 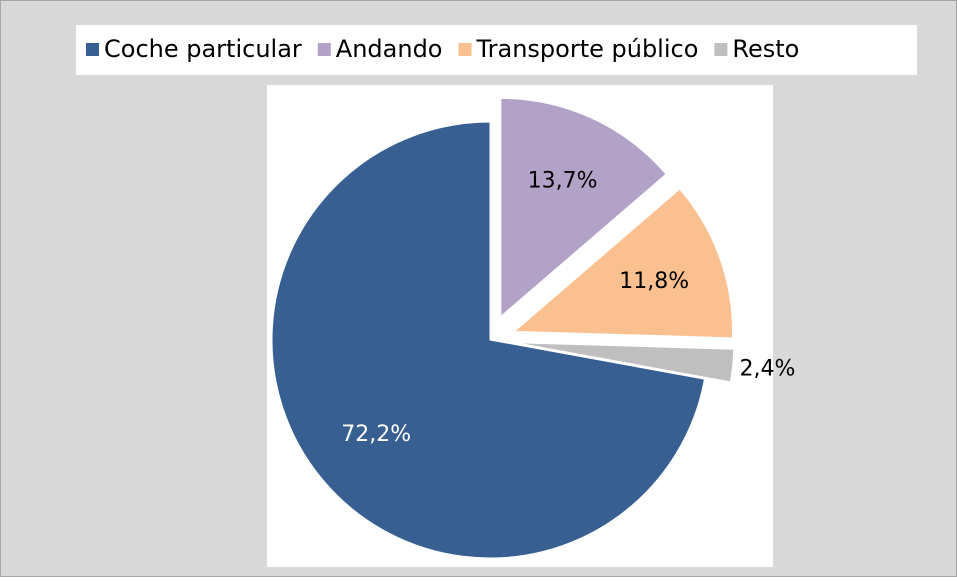 What do you see at coordinates (389, 49) in the screenshot?
I see `legend-label: Andando` at bounding box center [389, 49].